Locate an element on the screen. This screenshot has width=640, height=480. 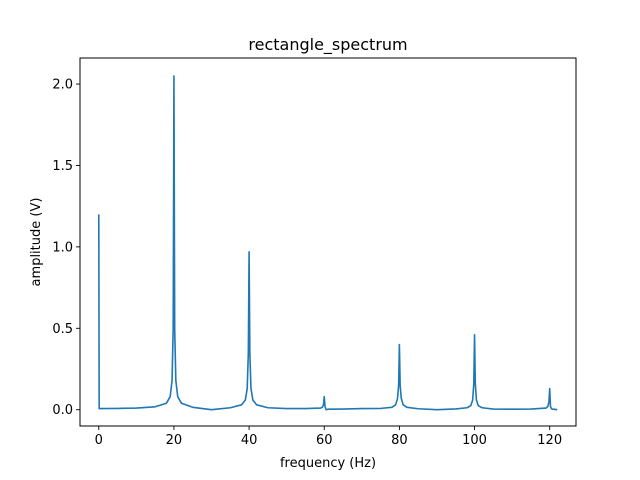
y-axis-ticks: 0.0 0.5 1.0 1.5 2.0 is located at coordinates (66, 248).